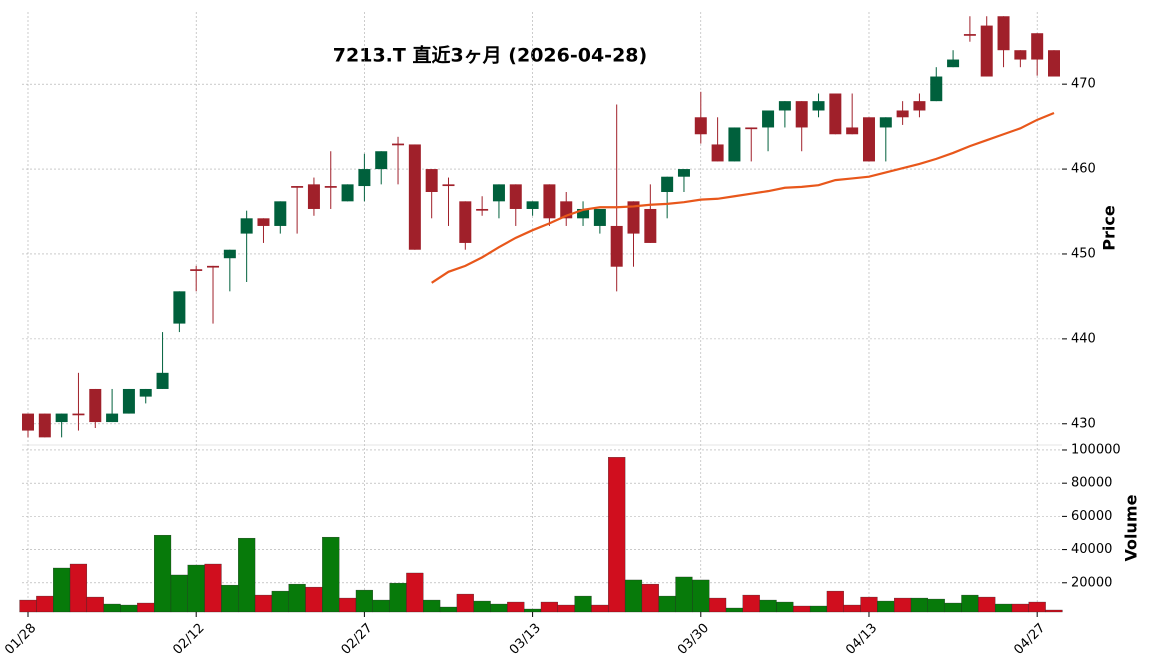 The image size is (1152, 670). Describe the element at coordinates (1109, 228) in the screenshot. I see `y-axis-label: Price` at that location.